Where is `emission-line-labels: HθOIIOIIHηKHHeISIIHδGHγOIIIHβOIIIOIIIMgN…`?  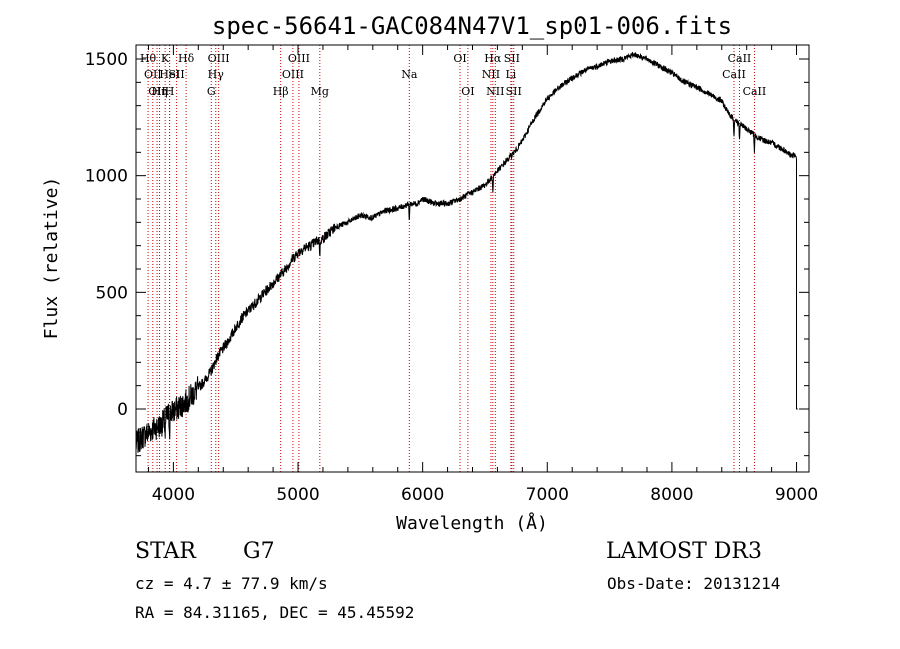
emission-line-labels: HθOIIOIIHηKHHeISIIHδGHγOIIIHβOIIIOIIIMgN… is located at coordinates (453, 75).